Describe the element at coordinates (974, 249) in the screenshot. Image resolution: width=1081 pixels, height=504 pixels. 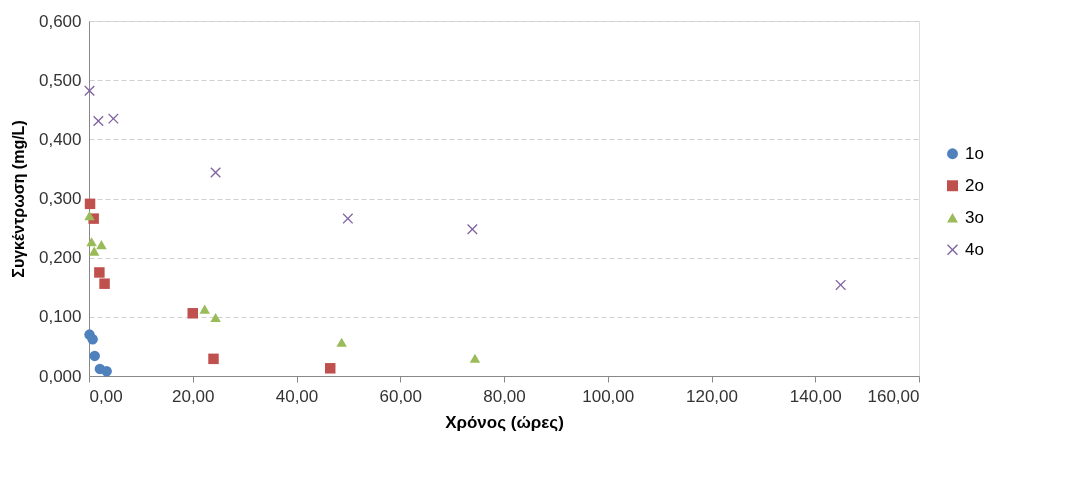
I see `legend-label: 4o` at that location.